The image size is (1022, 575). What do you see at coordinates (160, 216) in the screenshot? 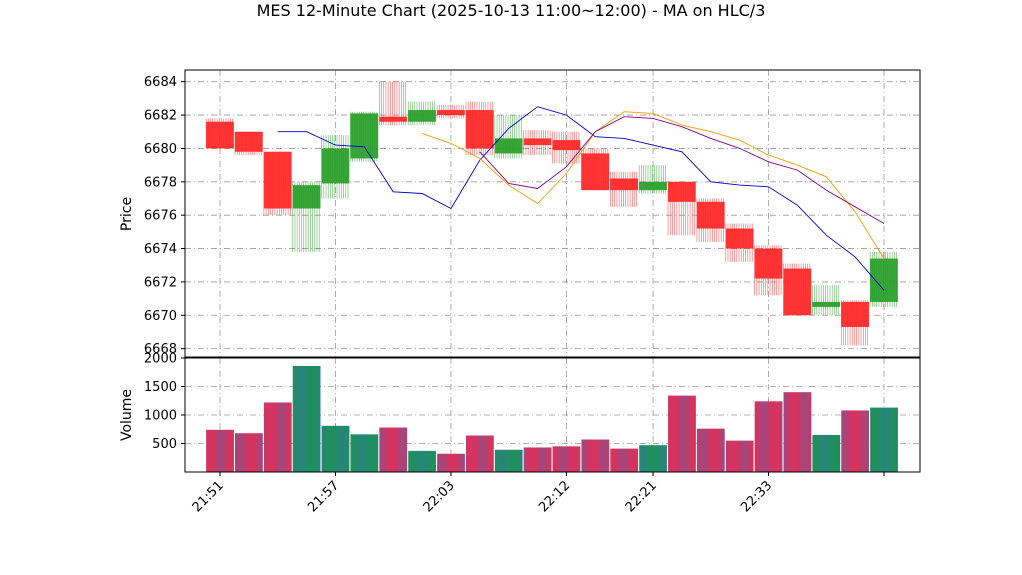
I see `price-tick-label: 6676` at bounding box center [160, 216].